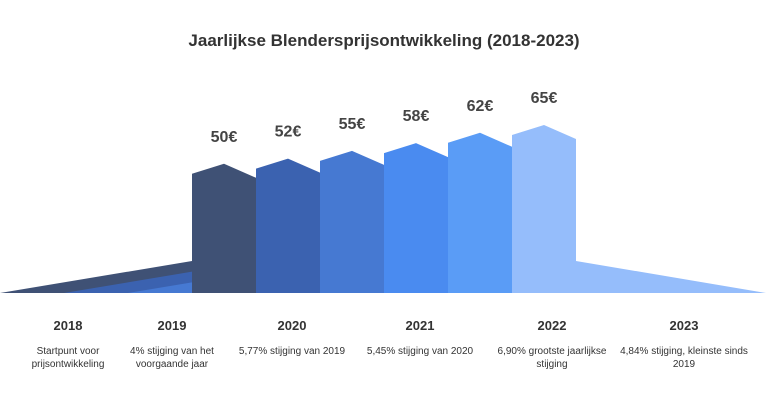  Describe the element at coordinates (172, 325) in the screenshot. I see `year-label: 2019` at that location.